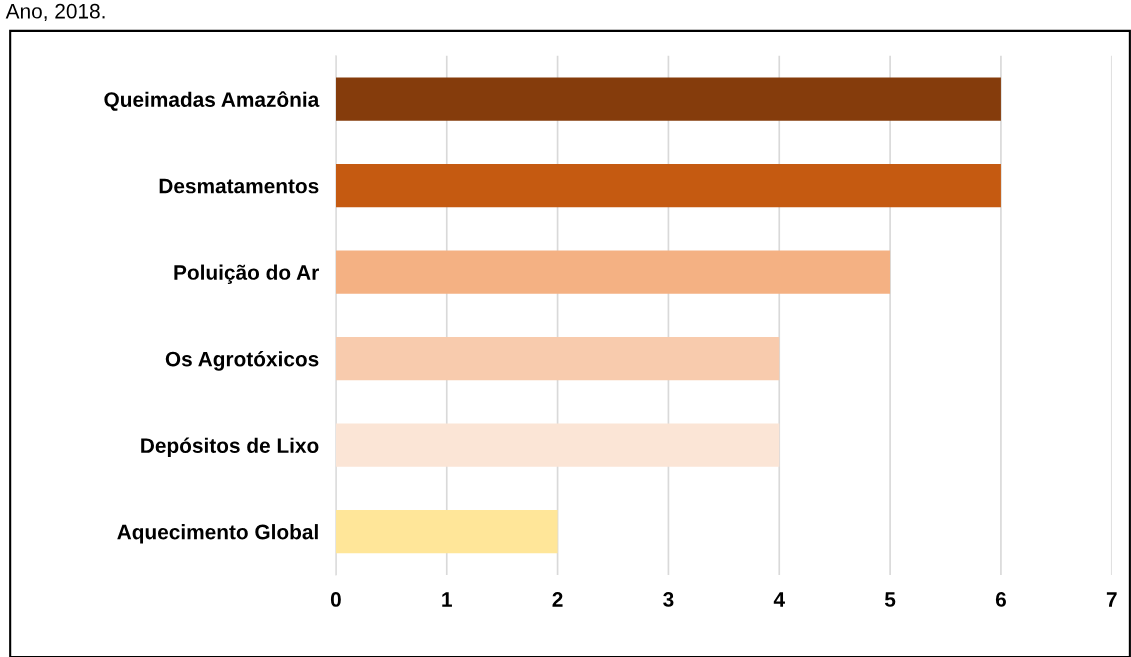 The image size is (1131, 657). I want to click on y-tick-label: Depósitos de Lixo, so click(230, 447).